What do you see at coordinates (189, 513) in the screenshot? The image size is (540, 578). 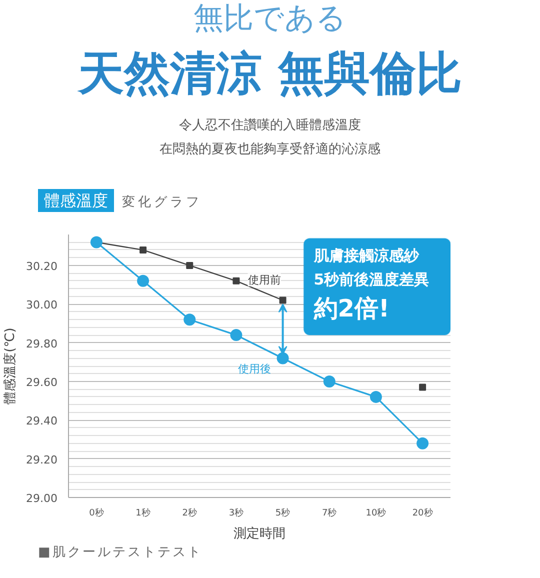 I see `x-tick-label: 2秒` at bounding box center [189, 513].